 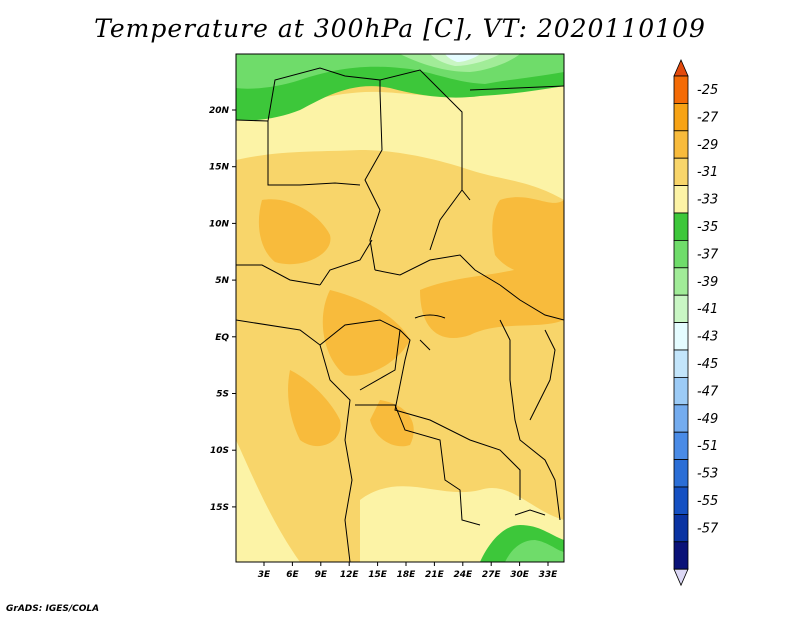 I want to click on lon-tick-label: 9E, so click(x=321, y=575).